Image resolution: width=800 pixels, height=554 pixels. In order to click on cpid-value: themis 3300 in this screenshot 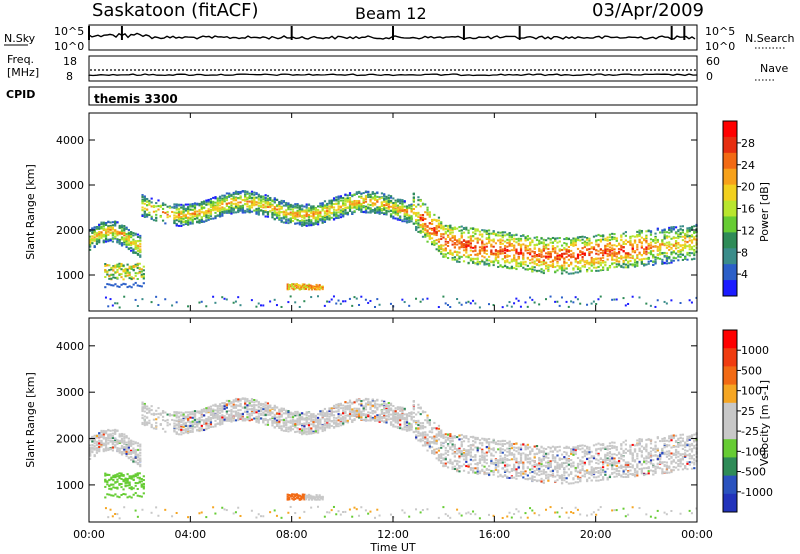, I will do `click(136, 99)`.